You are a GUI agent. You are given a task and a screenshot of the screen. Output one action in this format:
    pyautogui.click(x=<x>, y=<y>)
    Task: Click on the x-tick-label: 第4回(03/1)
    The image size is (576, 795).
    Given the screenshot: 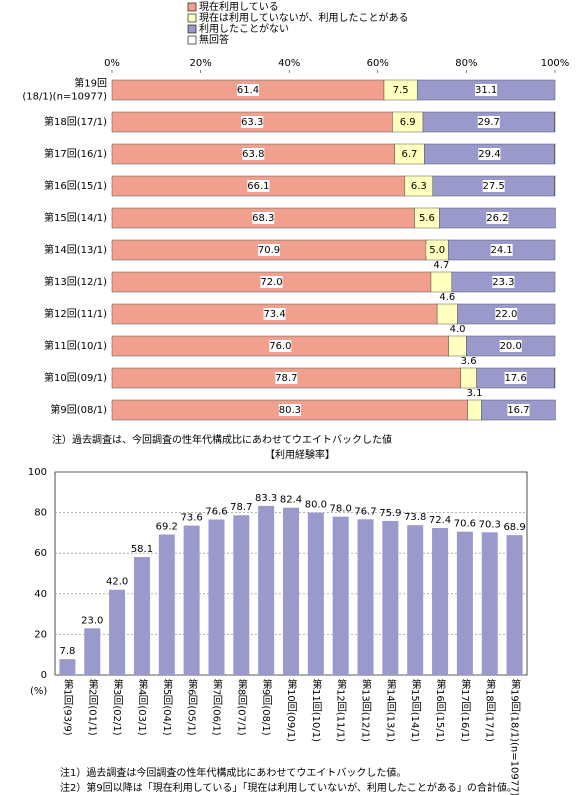 What is the action you would take?
    pyautogui.click(x=142, y=707)
    